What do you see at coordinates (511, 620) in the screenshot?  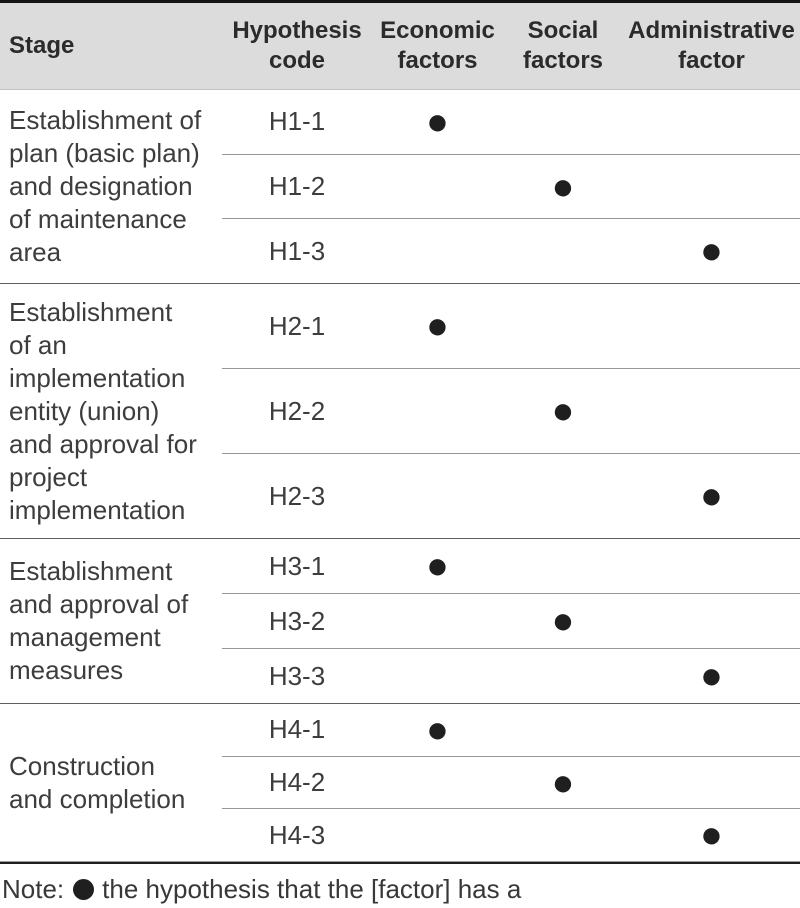 I see `table-row: H3-2 ●` at bounding box center [511, 620].